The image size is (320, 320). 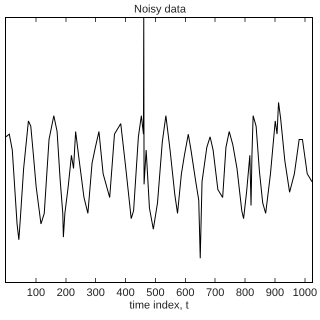 I want to click on chart-title: Noisy data, so click(x=160, y=10).